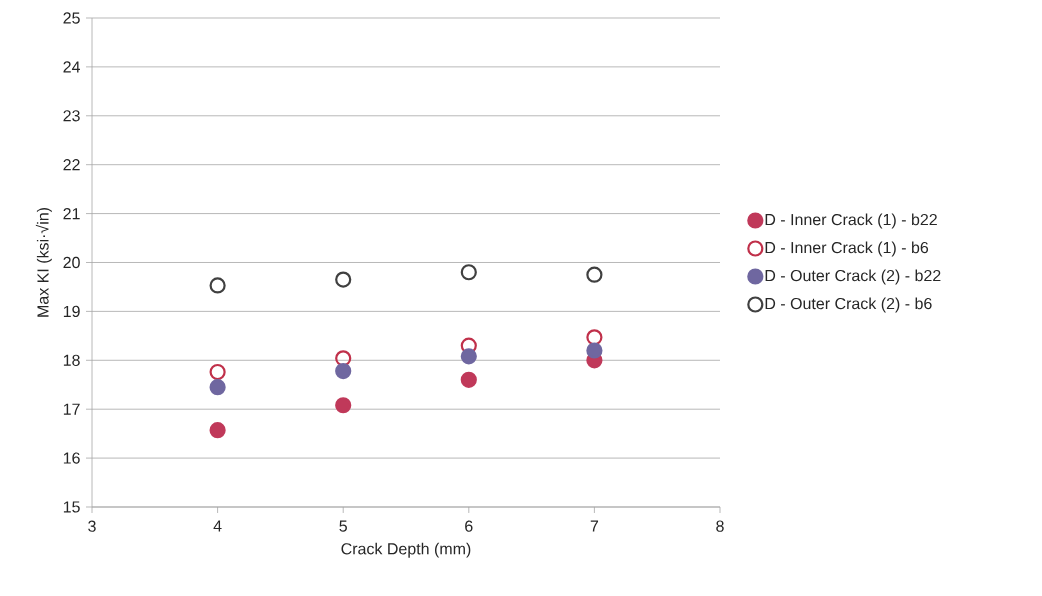 This screenshot has height=596, width=1042. I want to click on y-tick-label: 24, so click(71, 67).